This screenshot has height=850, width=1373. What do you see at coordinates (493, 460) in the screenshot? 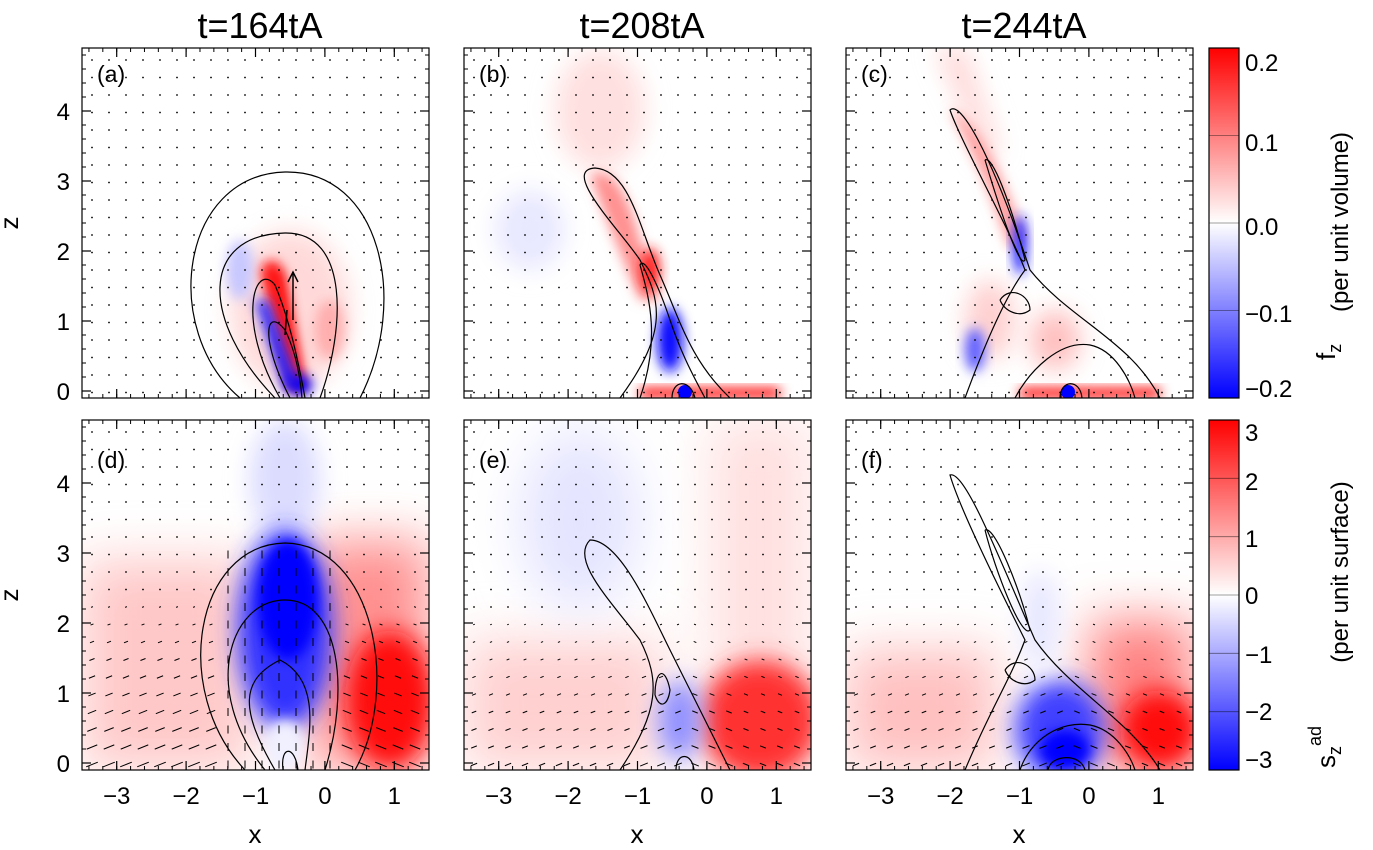
I see `panel-letter-e: (e)` at bounding box center [493, 460].